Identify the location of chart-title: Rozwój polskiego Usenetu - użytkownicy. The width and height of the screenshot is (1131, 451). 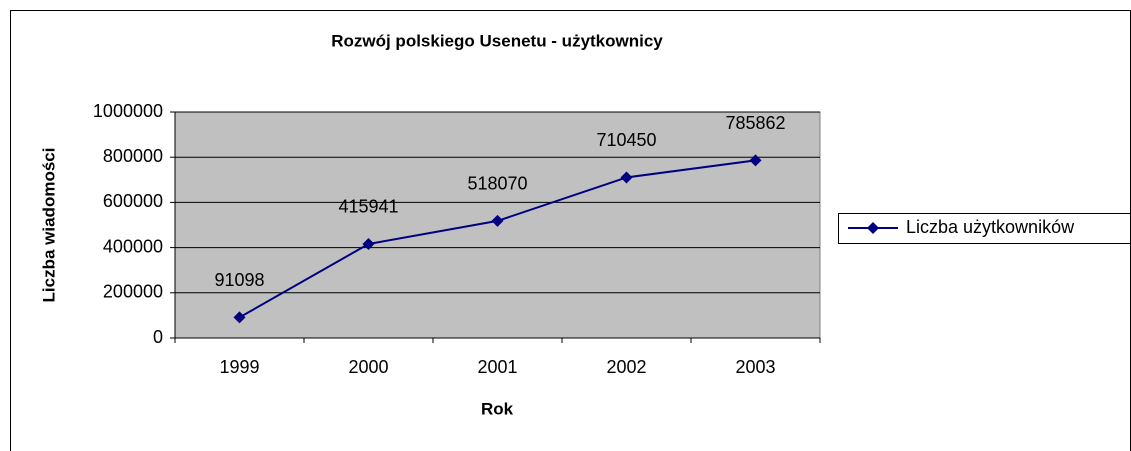
(497, 40).